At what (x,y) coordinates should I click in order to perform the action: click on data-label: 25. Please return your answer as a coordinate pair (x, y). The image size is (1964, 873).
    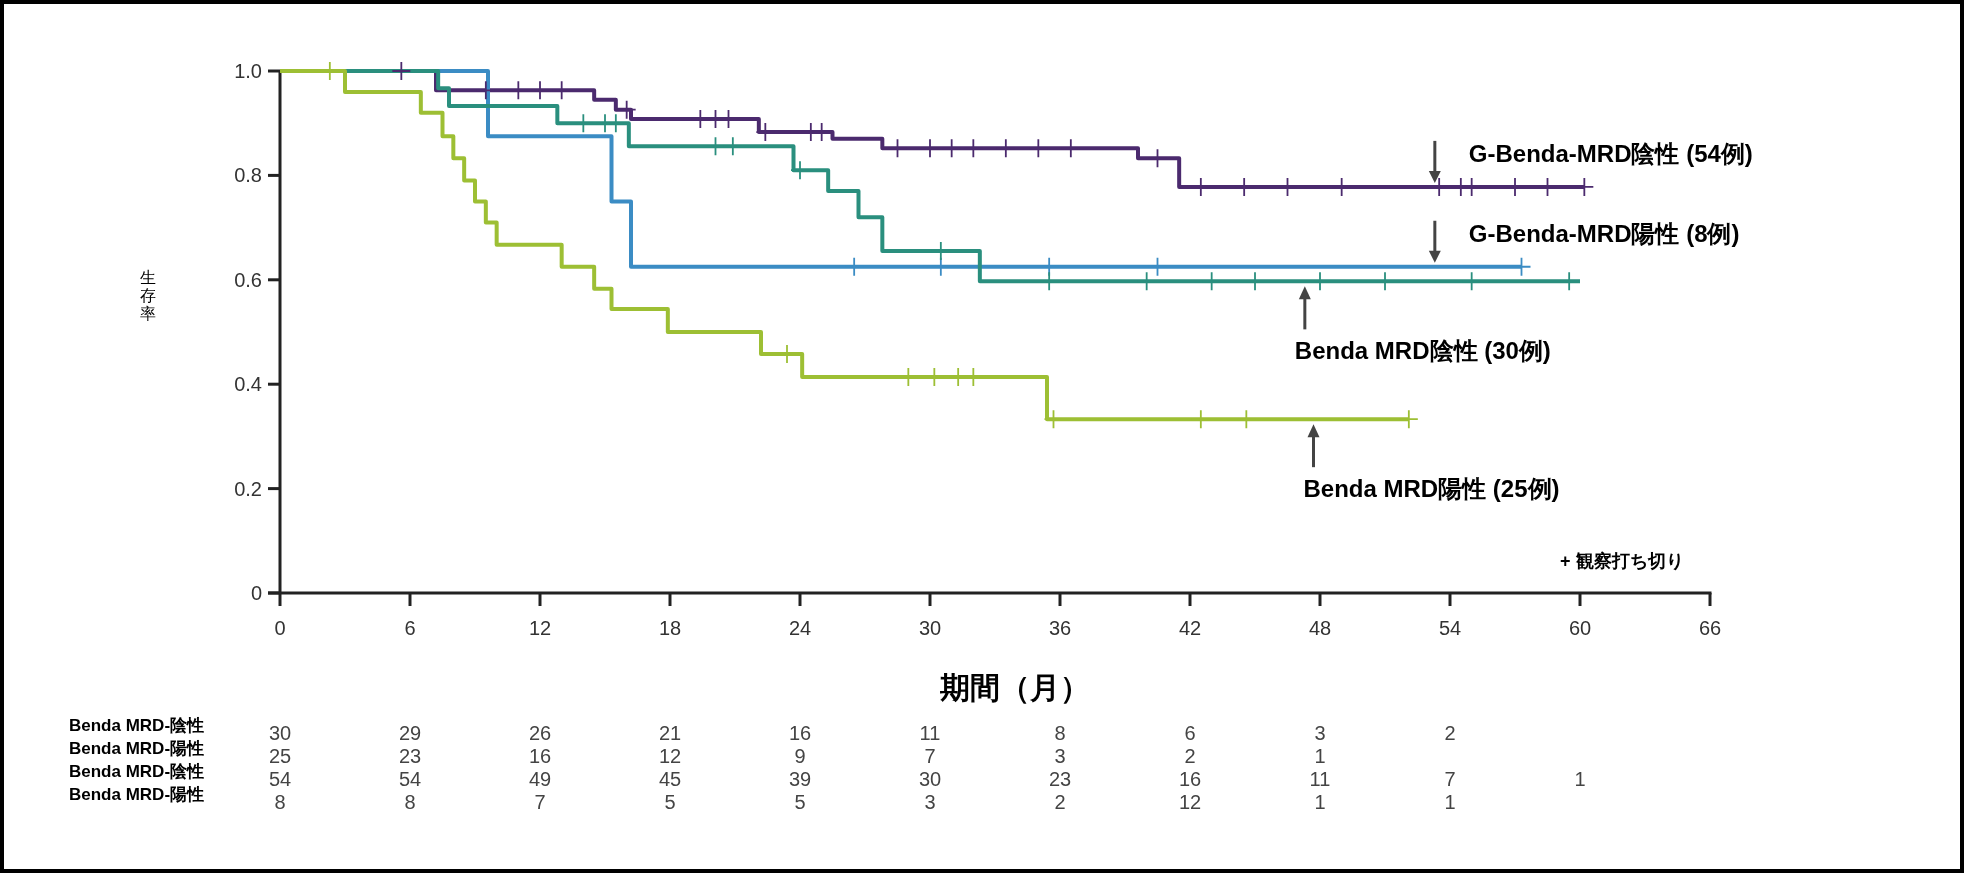
    Looking at the image, I should click on (280, 756).